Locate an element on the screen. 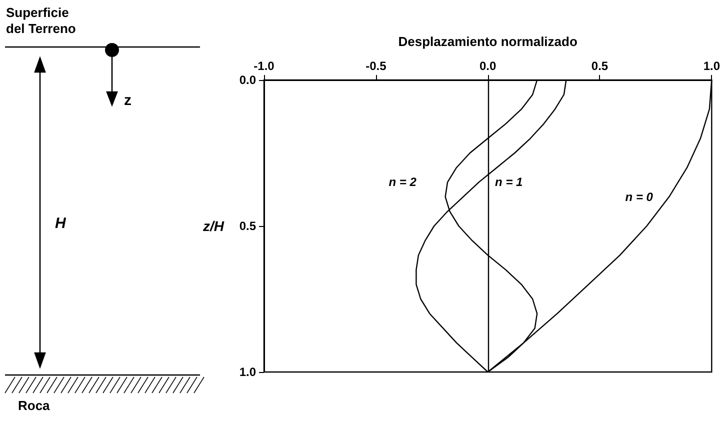  x-tick-label: 0.0 is located at coordinates (487, 66).